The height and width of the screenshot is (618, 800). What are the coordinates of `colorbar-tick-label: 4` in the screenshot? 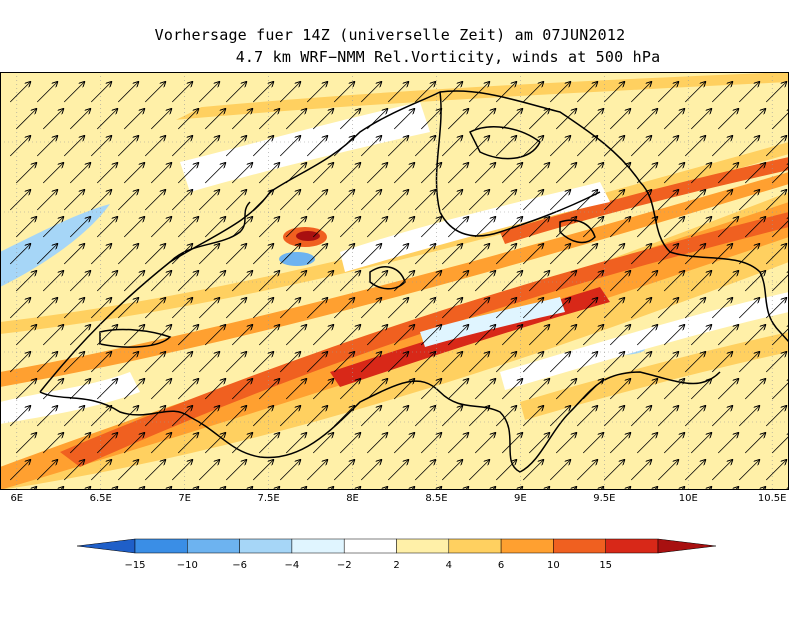 It's located at (448, 565).